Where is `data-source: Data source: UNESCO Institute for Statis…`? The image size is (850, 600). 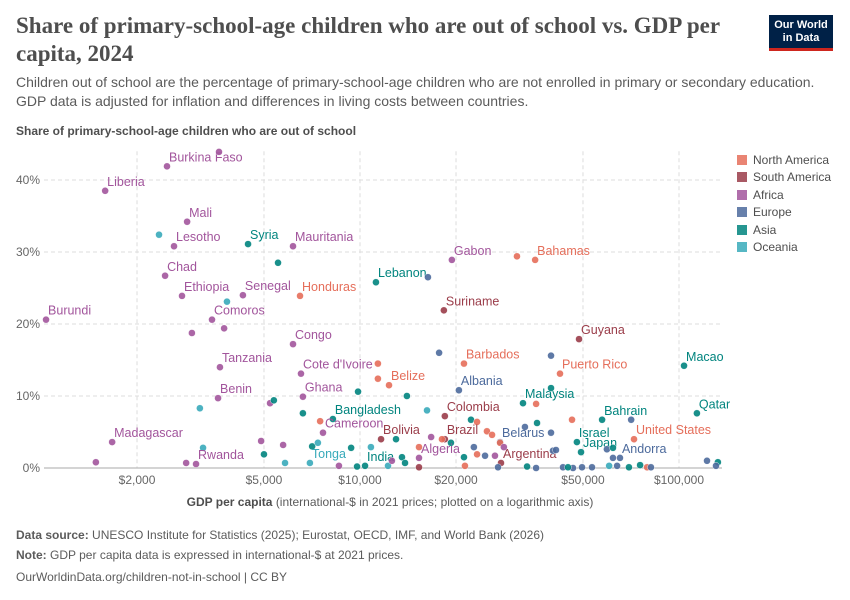
data-source: Data source: UNESCO Institute for Statis… is located at coordinates (280, 535).